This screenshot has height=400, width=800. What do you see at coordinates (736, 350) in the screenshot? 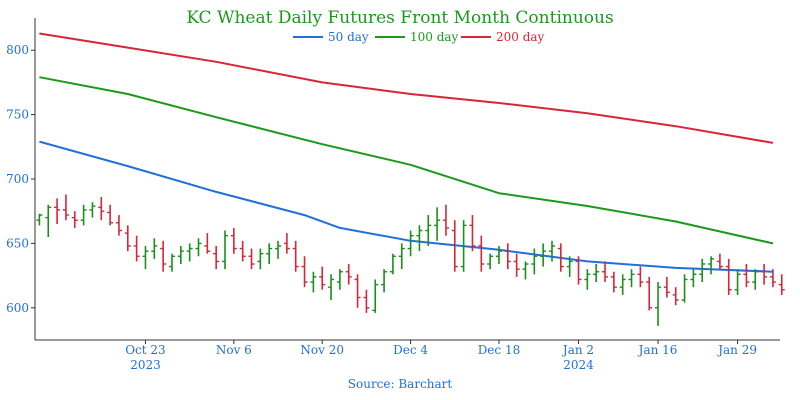
I see `x-tick-label: Jan 29` at bounding box center [736, 350].